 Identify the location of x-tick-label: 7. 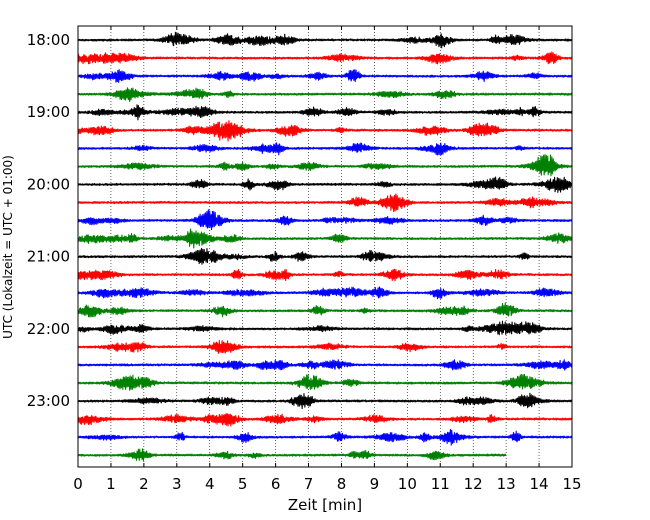
(309, 484).